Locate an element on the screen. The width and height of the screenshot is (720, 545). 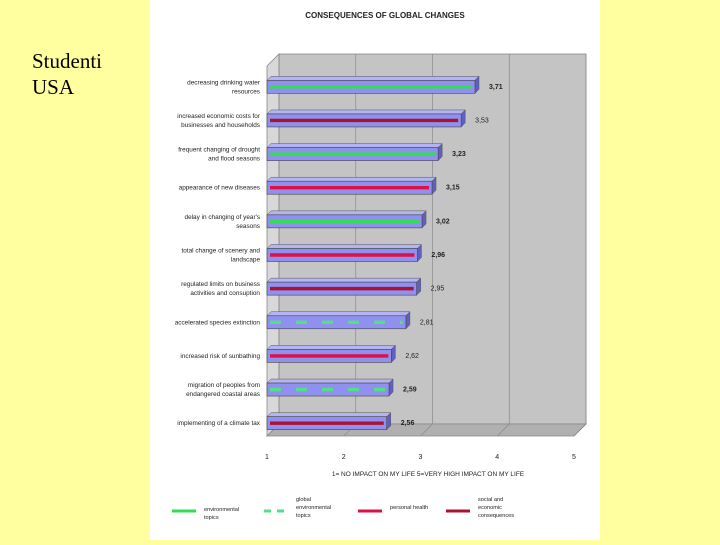
category-label: landscape is located at coordinates (246, 260).